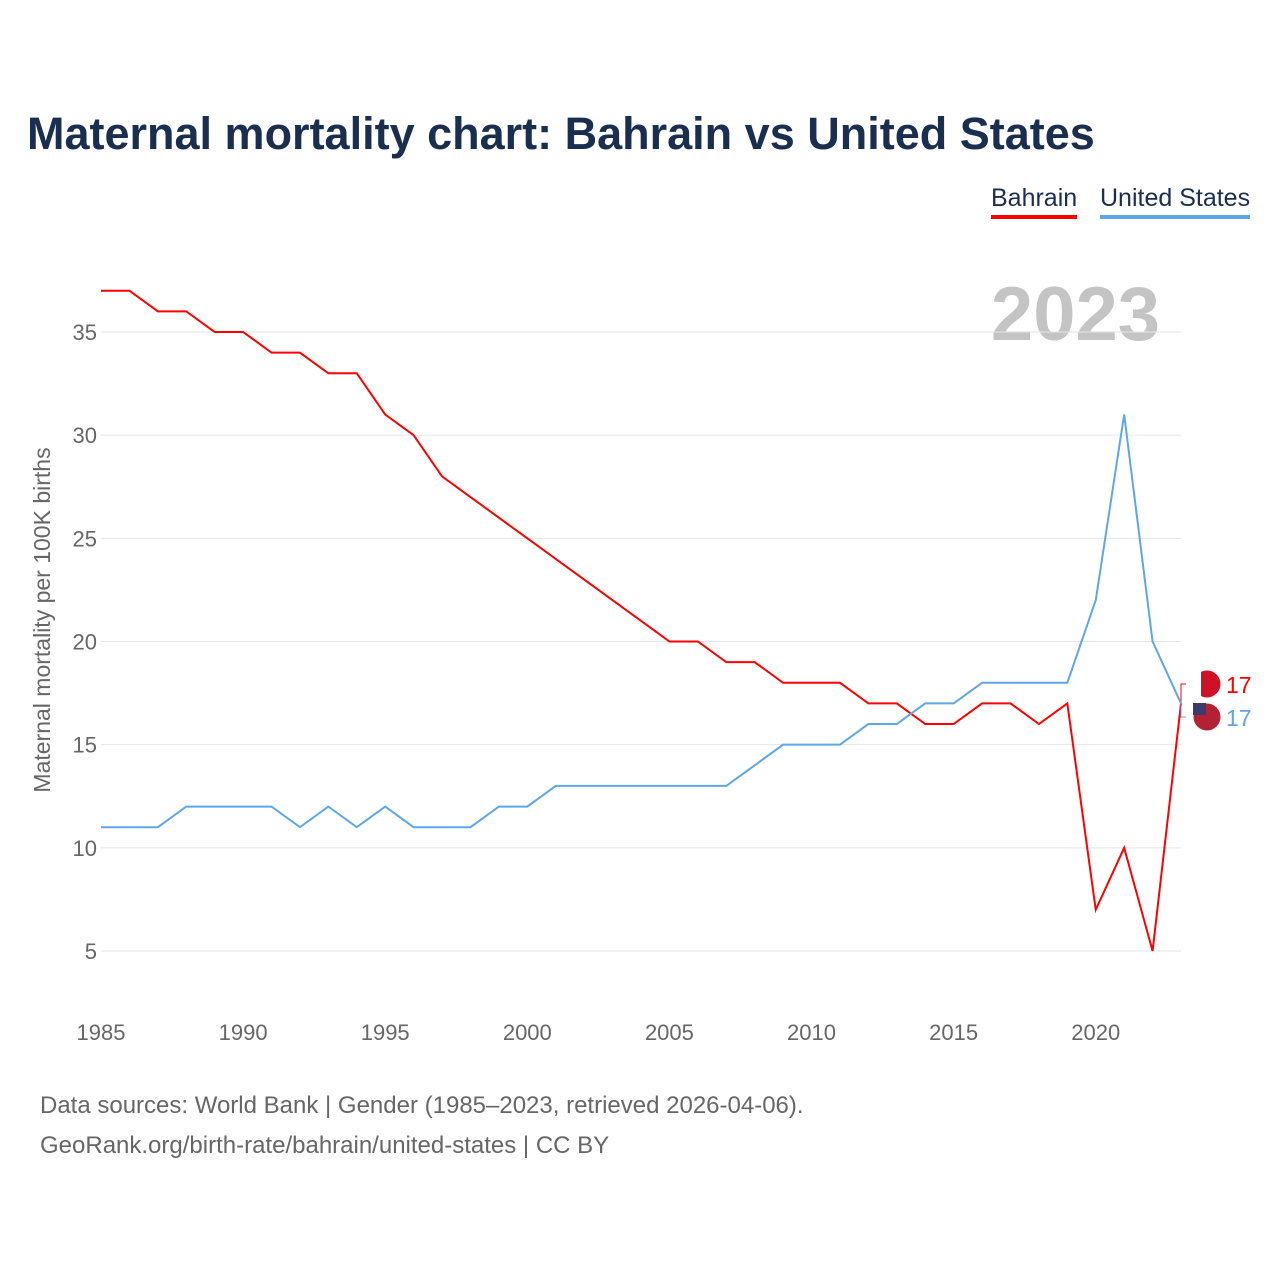  Describe the element at coordinates (101, 1032) in the screenshot. I see `x-tick-label: 1985` at that location.